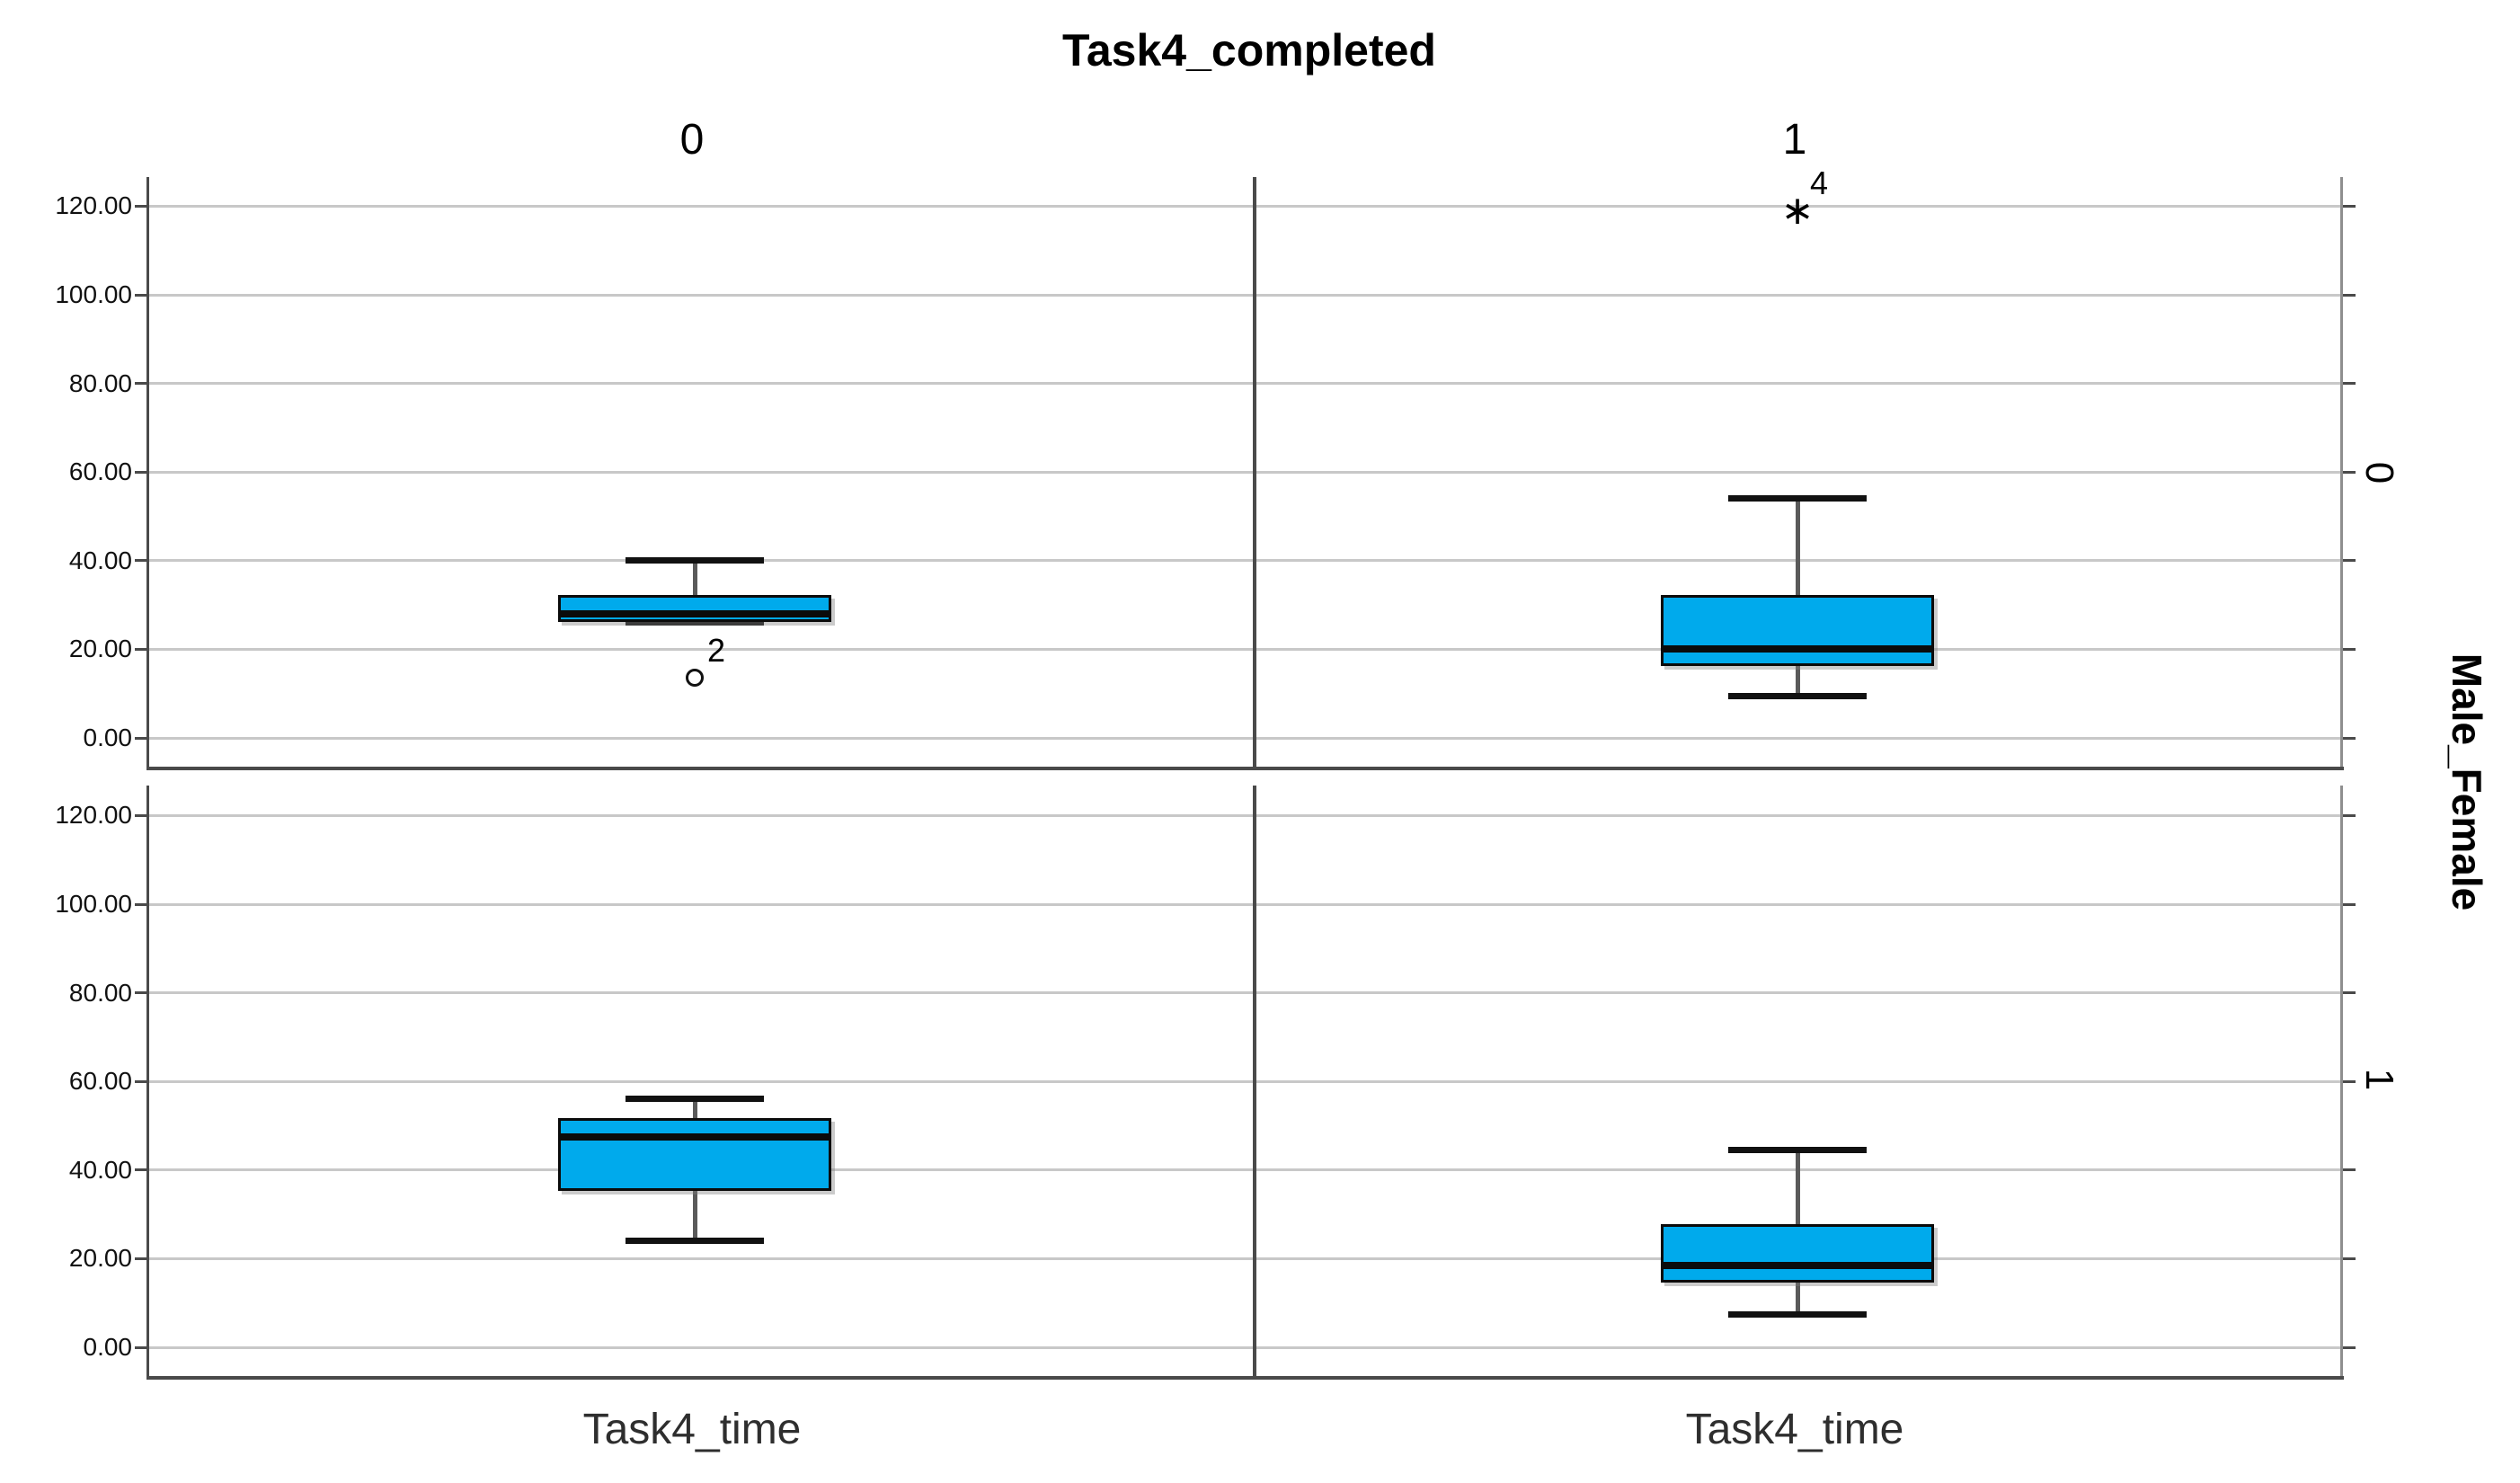 This screenshot has width=2520, height=1483. What do you see at coordinates (694, 578) in the screenshot?
I see `panel-c0-r0-upper-whisker` at bounding box center [694, 578].